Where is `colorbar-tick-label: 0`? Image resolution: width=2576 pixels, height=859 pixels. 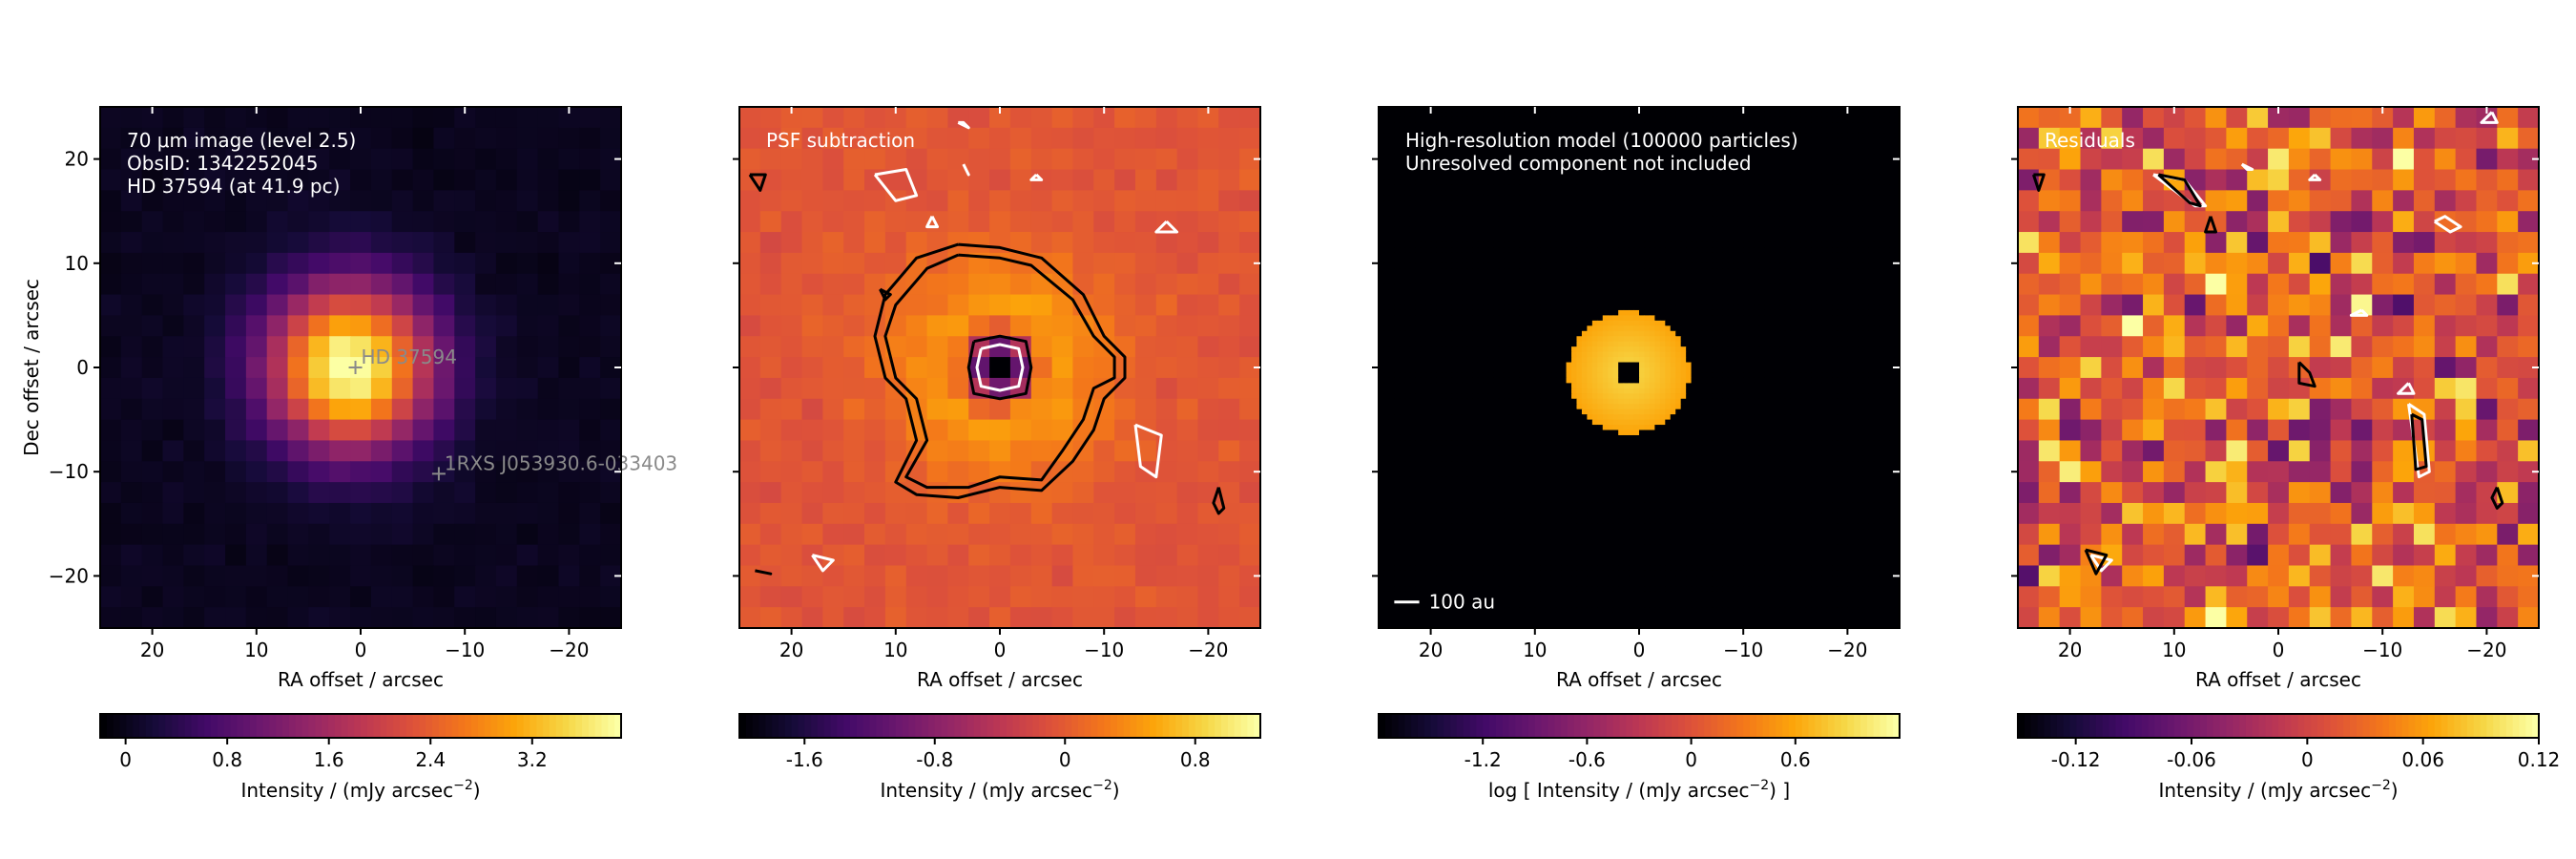 colorbar-tick-label: 0 is located at coordinates (1065, 759).